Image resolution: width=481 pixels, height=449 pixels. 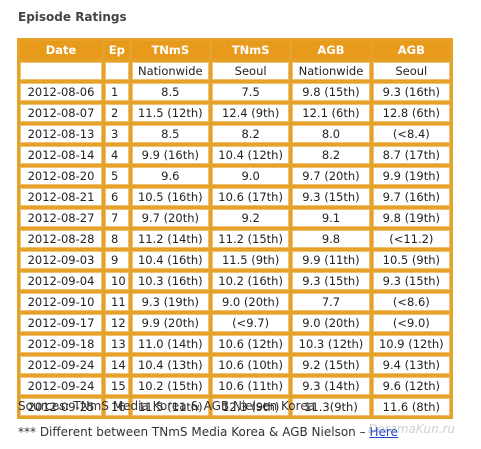 What do you see at coordinates (170, 134) in the screenshot?
I see `rating-cell: 8.5` at bounding box center [170, 134].